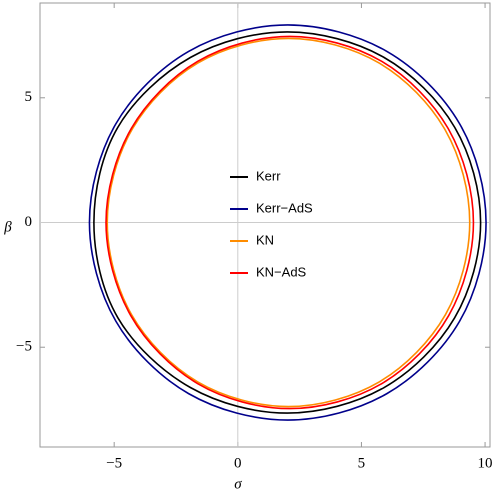 The height and width of the screenshot is (501, 498). I want to click on y-tick-label: −5, so click(24, 347).